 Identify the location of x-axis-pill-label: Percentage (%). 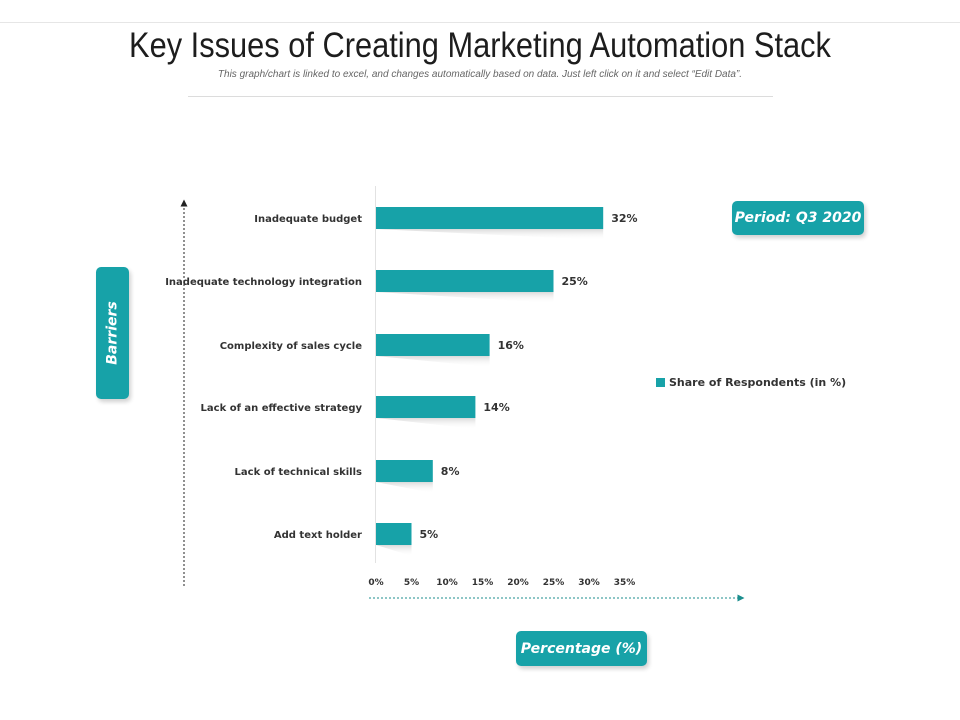
(581, 648).